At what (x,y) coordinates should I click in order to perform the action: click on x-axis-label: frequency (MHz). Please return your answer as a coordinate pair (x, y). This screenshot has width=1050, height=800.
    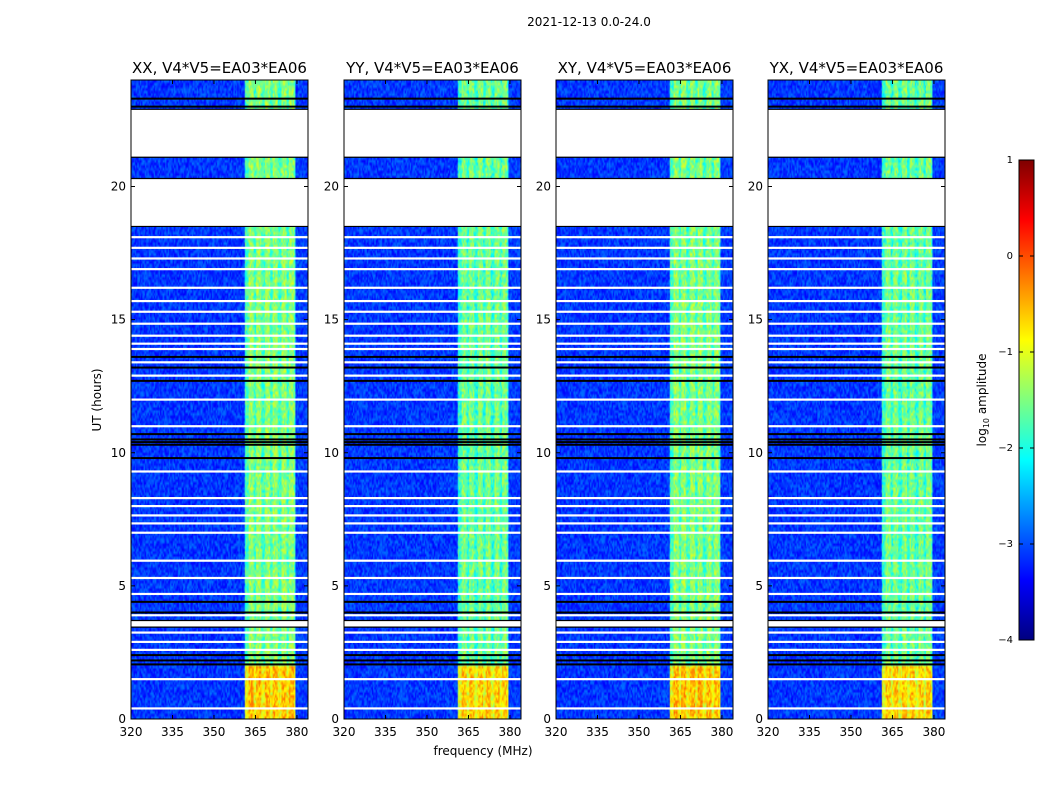
    Looking at the image, I should click on (482, 751).